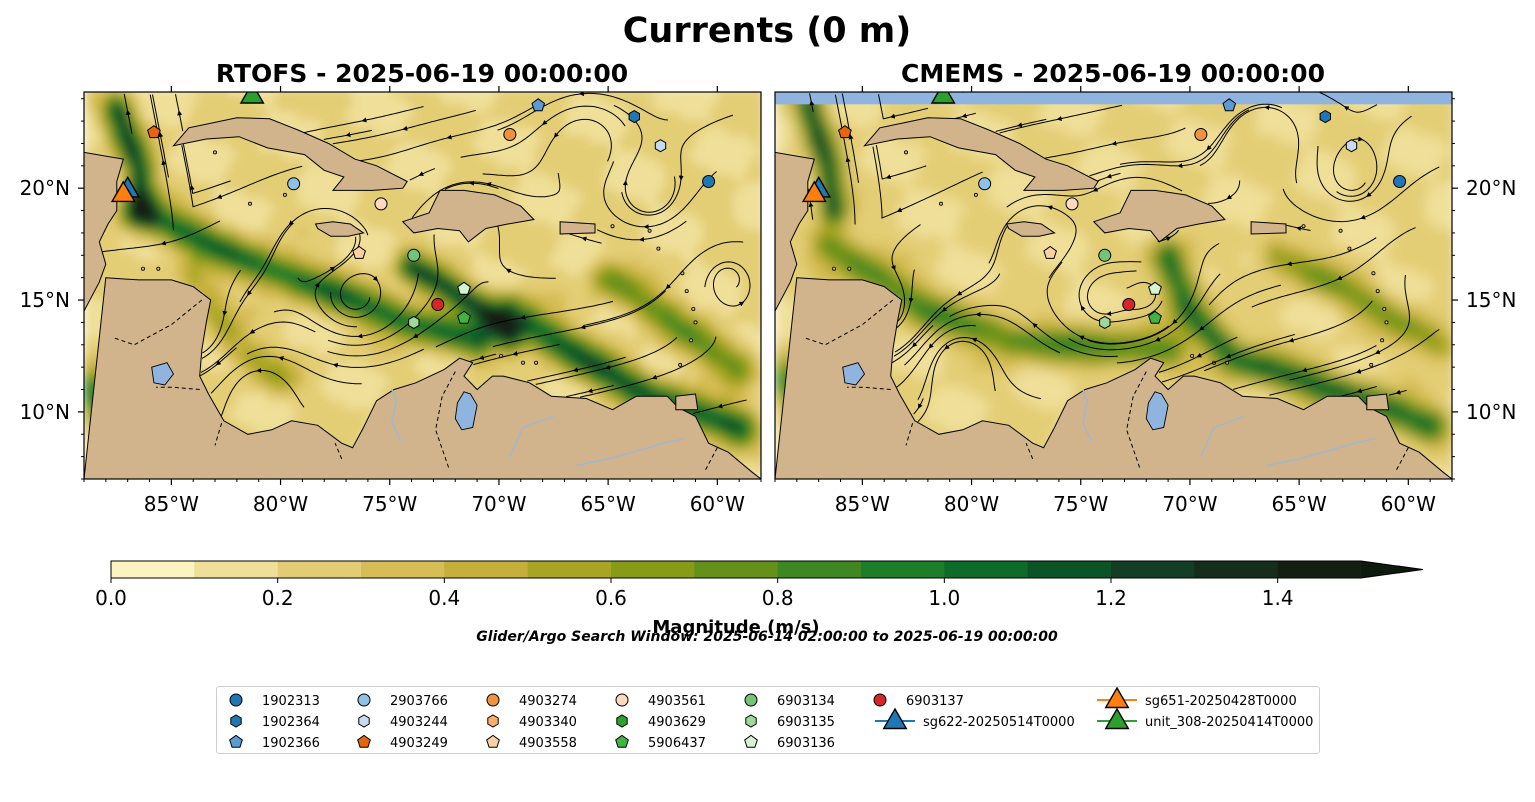 The height and width of the screenshot is (802, 1535). What do you see at coordinates (935, 701) in the screenshot?
I see `legend-label: 6903137` at bounding box center [935, 701].